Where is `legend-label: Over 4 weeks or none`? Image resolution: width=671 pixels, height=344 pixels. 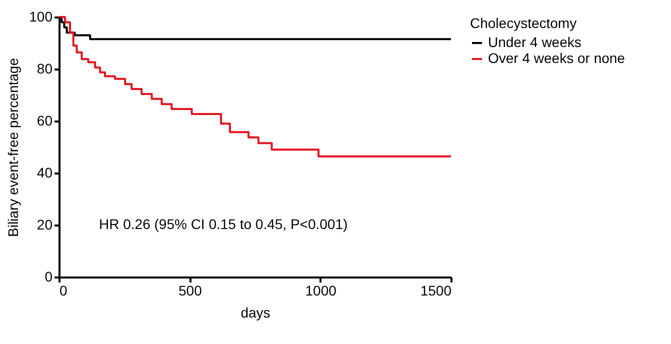
legend-label: Over 4 weeks or none is located at coordinates (557, 58).